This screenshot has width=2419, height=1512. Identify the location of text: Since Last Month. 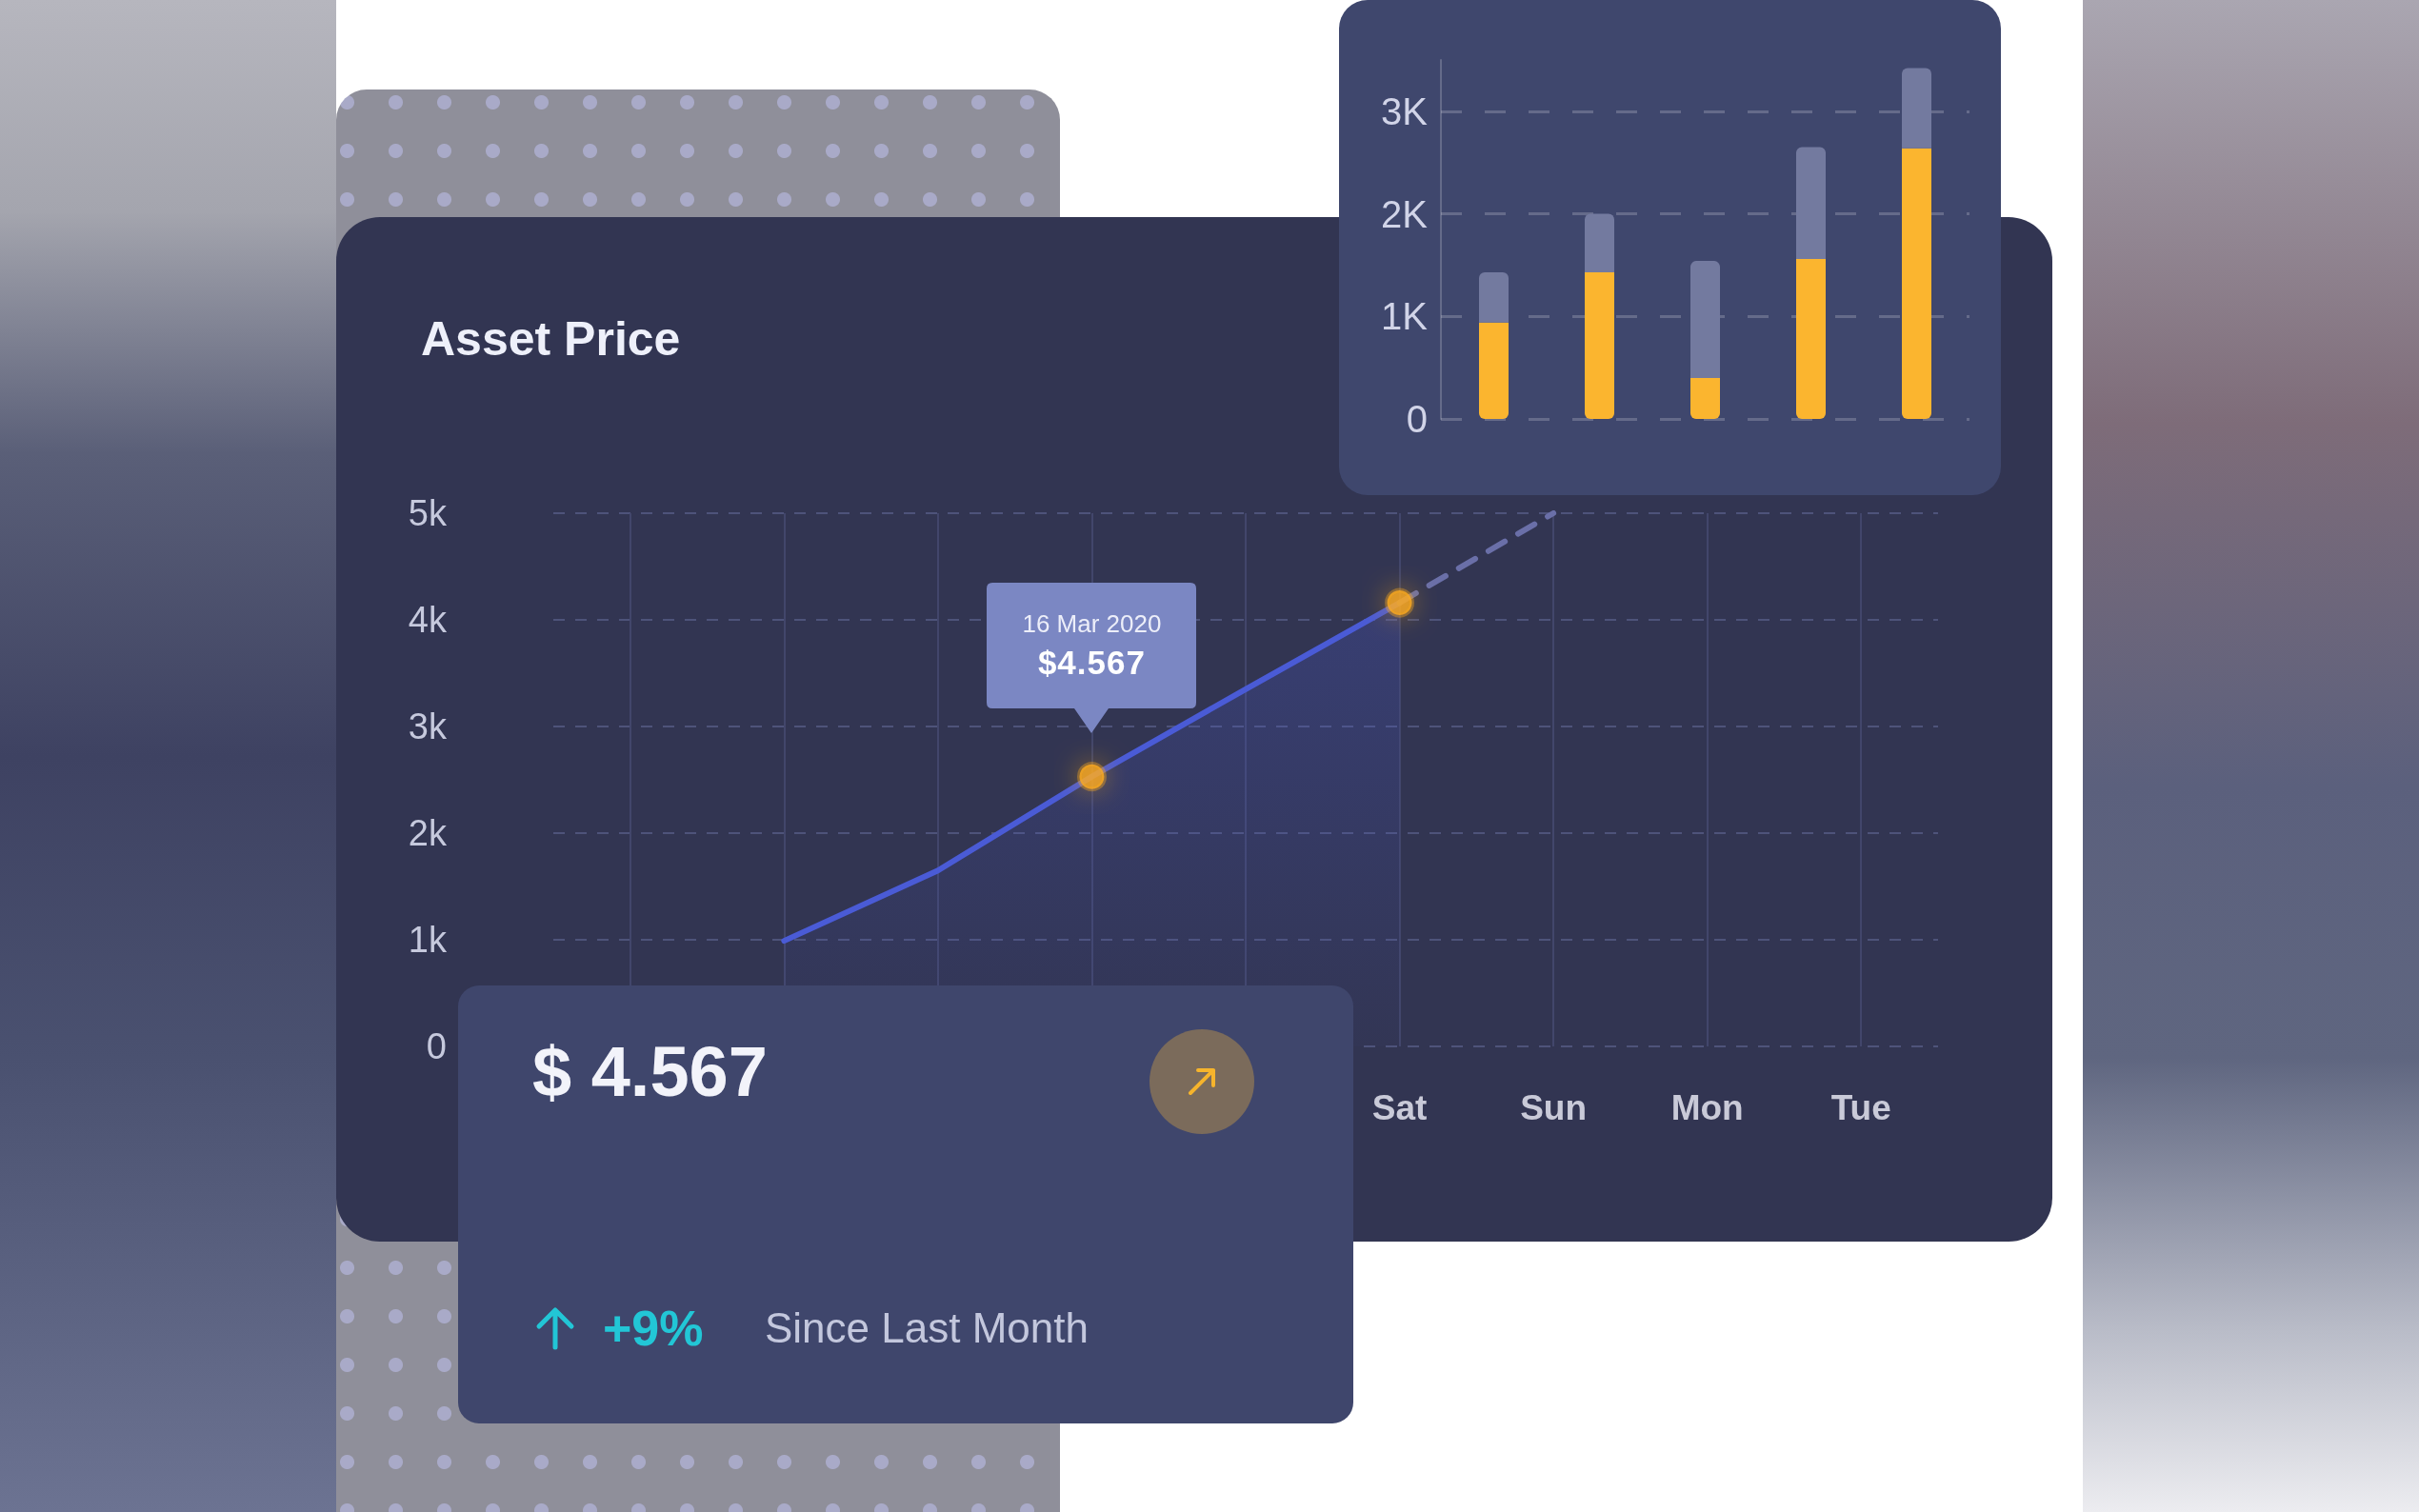
(927, 1328).